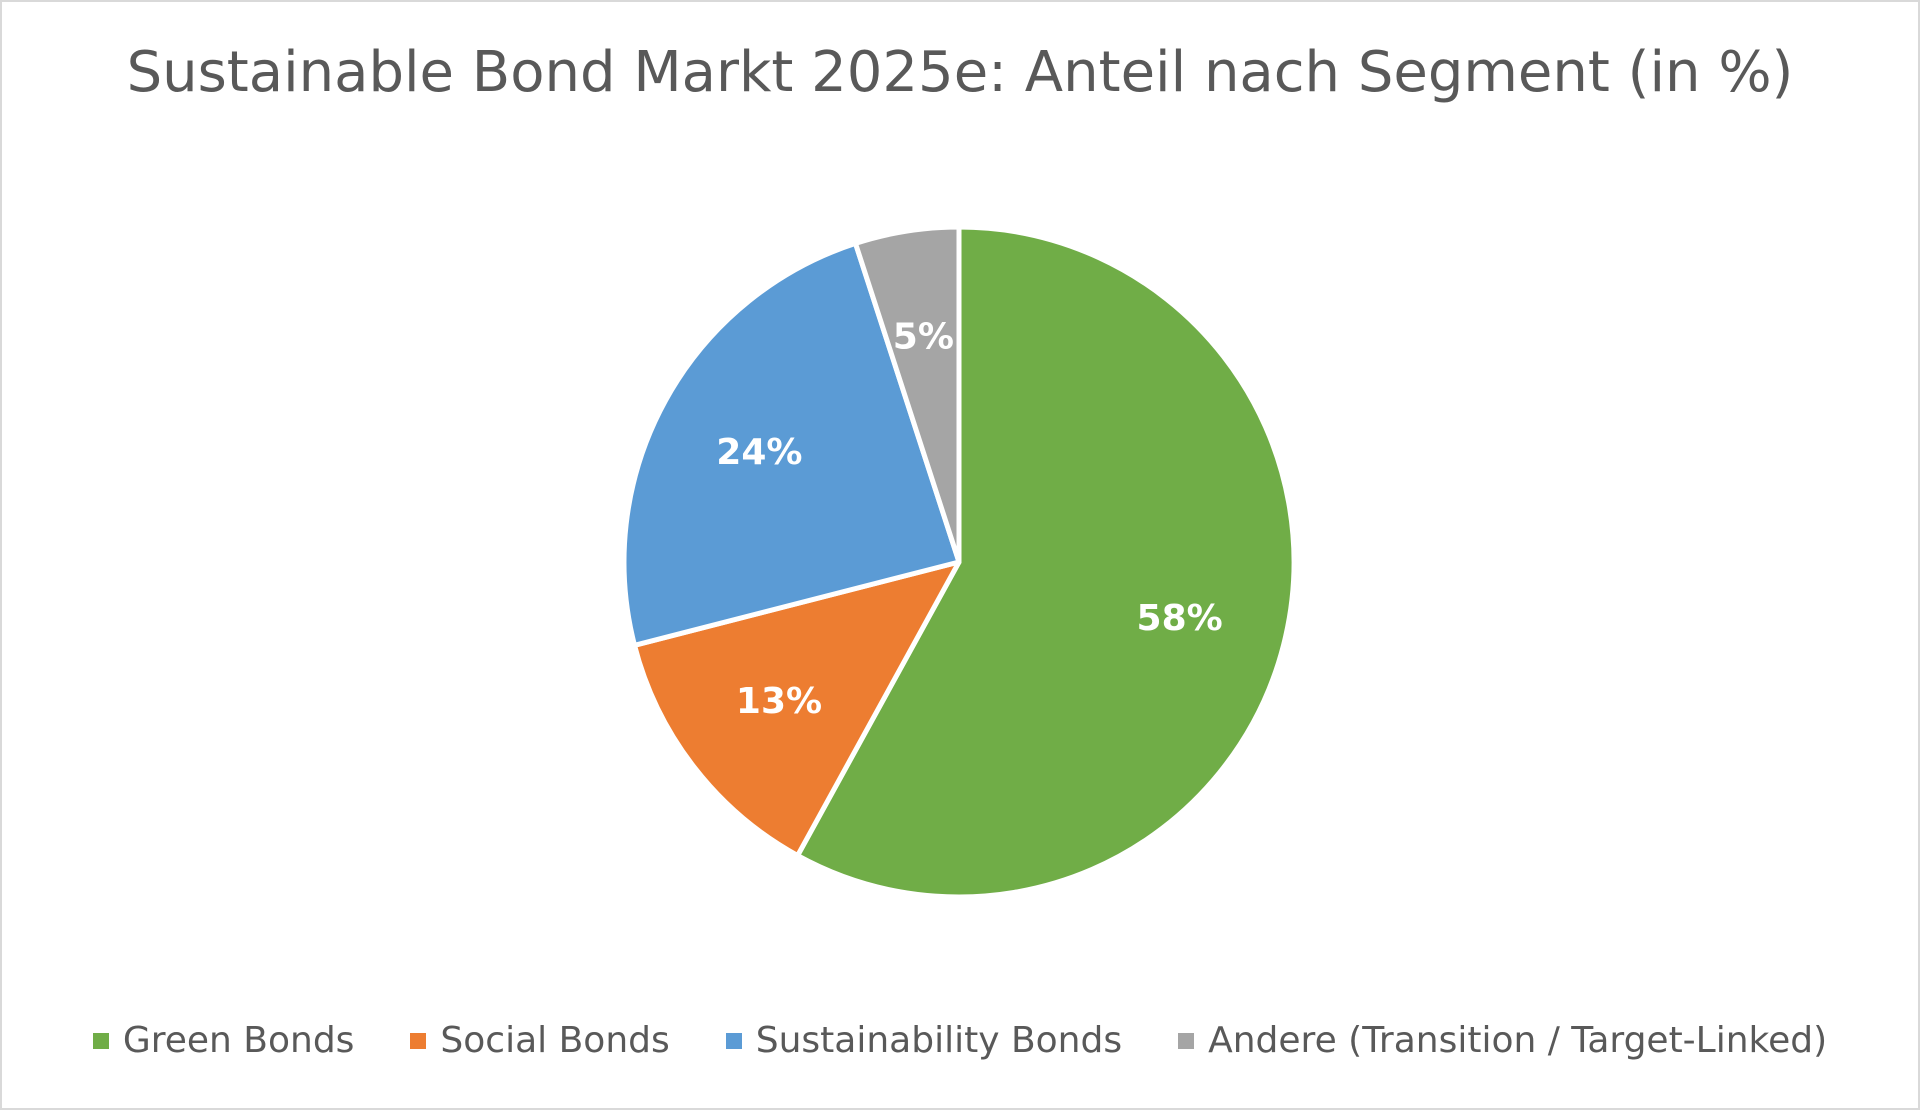  What do you see at coordinates (1180, 618) in the screenshot?
I see `data-label: 58%` at bounding box center [1180, 618].